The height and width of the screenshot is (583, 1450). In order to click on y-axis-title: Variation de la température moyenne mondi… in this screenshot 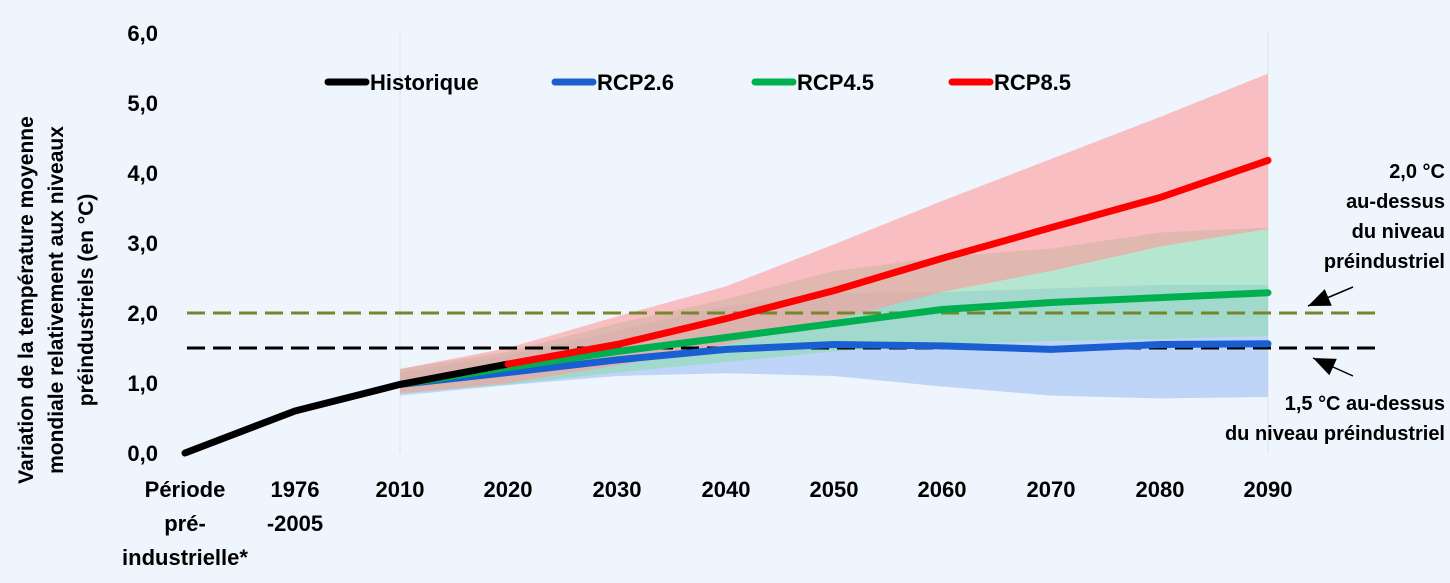, I will do `click(56, 300)`.